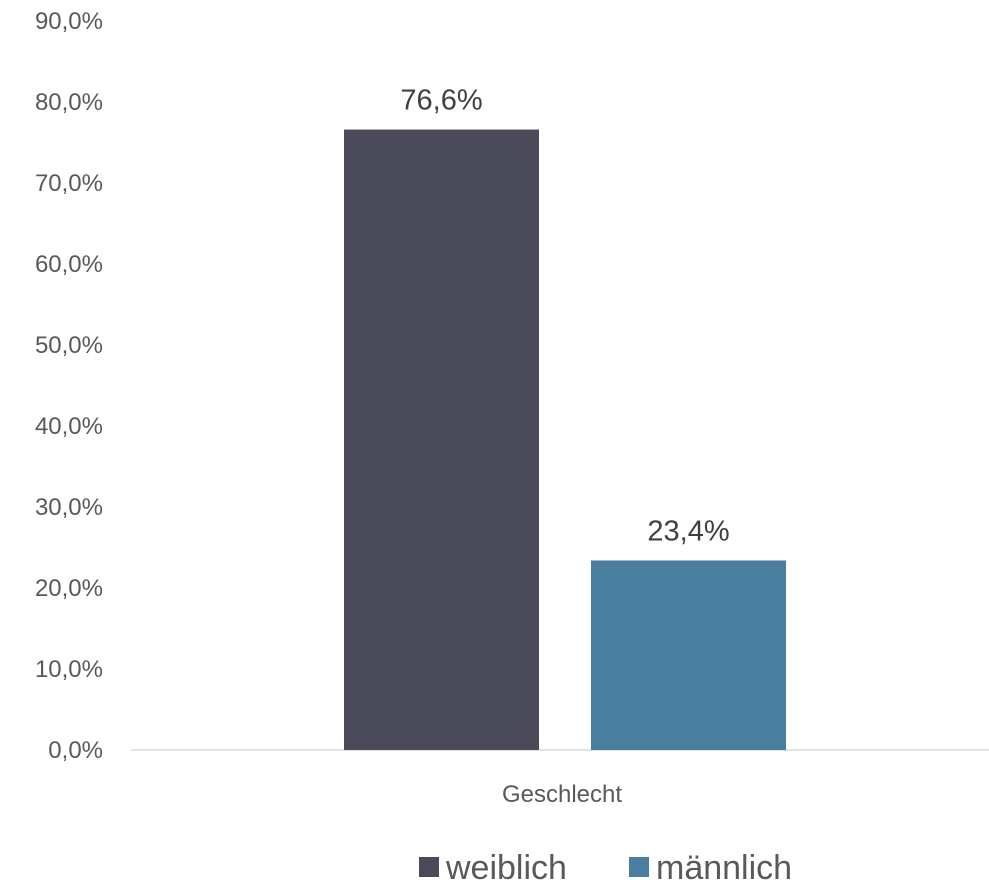 This screenshot has width=989, height=883. What do you see at coordinates (69, 183) in the screenshot?
I see `y-tick-label: 70,0%` at bounding box center [69, 183].